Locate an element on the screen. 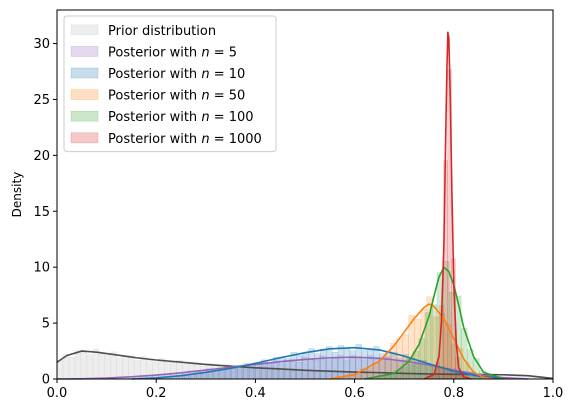 This screenshot has height=417, width=574. y-axis: 0 5 10 15 20 25 30 is located at coordinates (45, 212).